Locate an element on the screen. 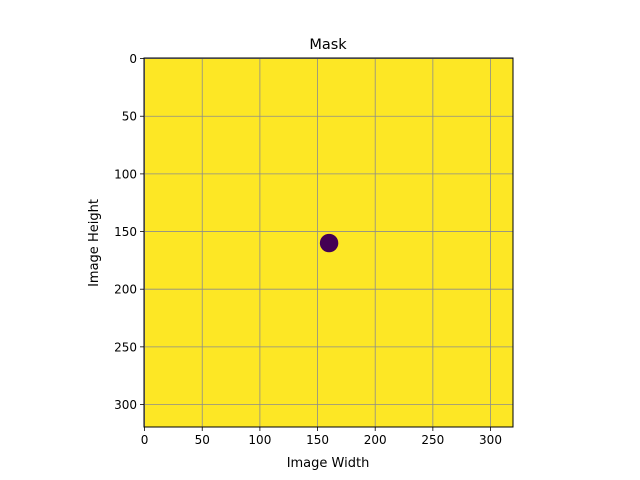  y-tick-label: 50 is located at coordinates (129, 117).